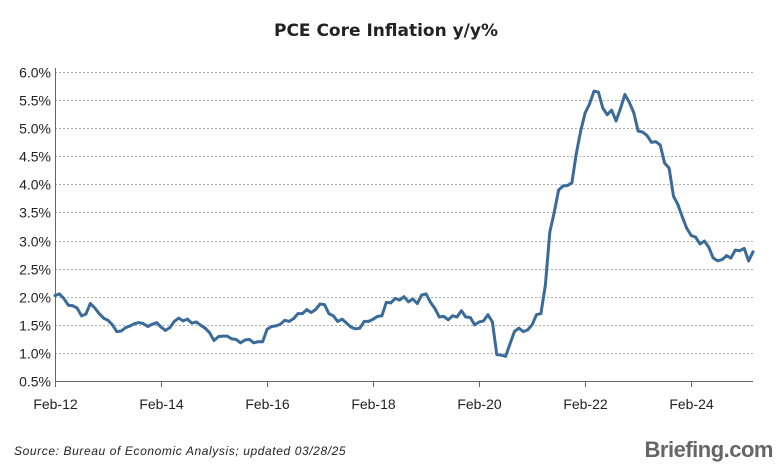 The height and width of the screenshot is (475, 783). I want to click on x-tick-label: Feb-18, so click(373, 404).